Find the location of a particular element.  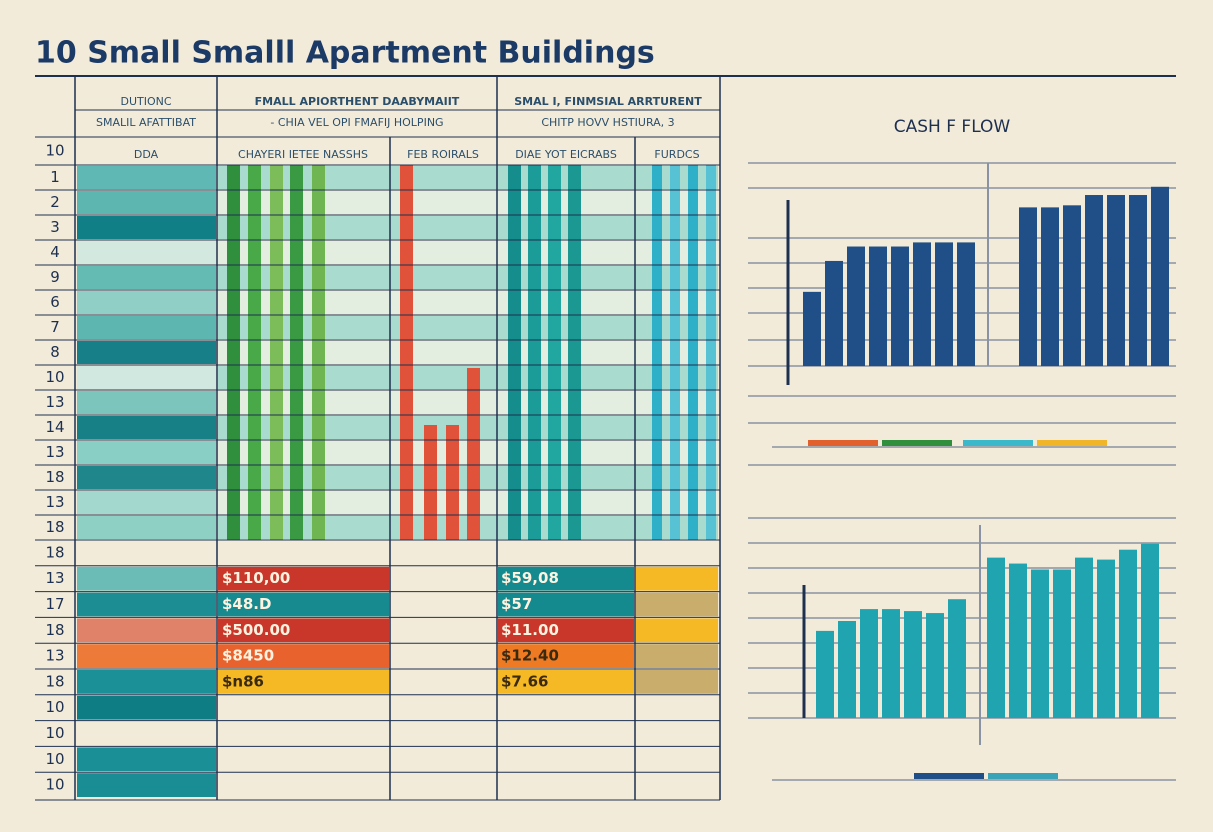

subheader: DIAE YOT EICRABS is located at coordinates (566, 154).